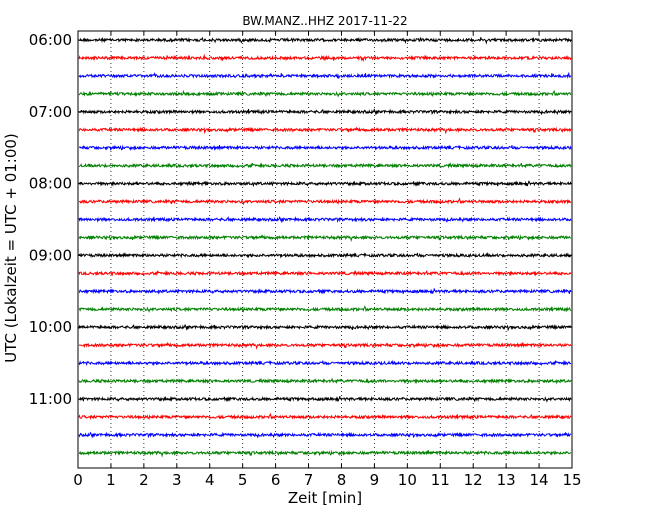 The width and height of the screenshot is (650, 520). I want to click on x-tick-label: 12, so click(473, 480).